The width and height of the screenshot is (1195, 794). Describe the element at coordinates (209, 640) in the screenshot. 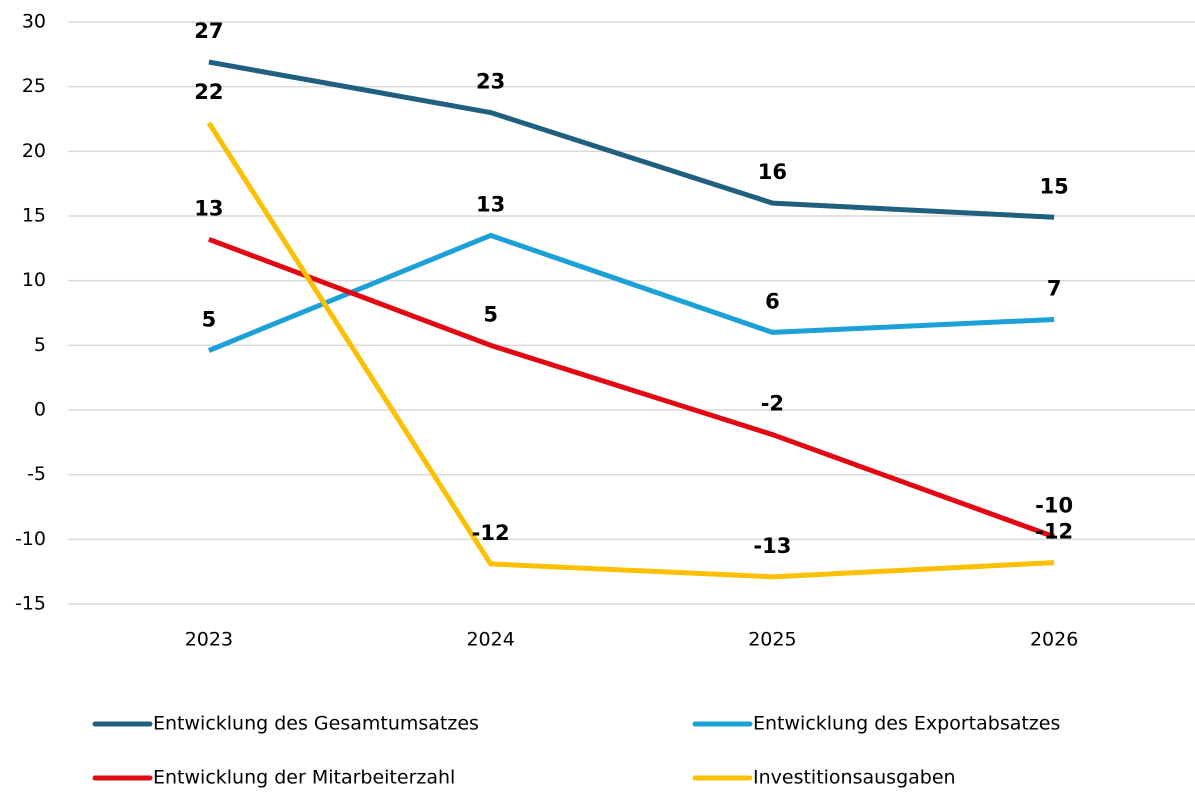

I see `x-tick-label: 2023` at that location.